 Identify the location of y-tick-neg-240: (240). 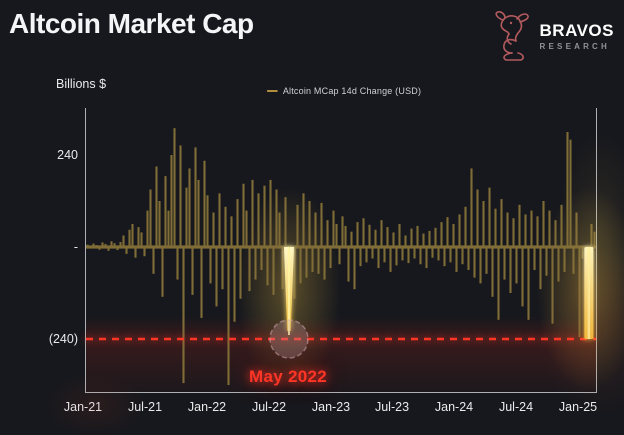
(63, 339).